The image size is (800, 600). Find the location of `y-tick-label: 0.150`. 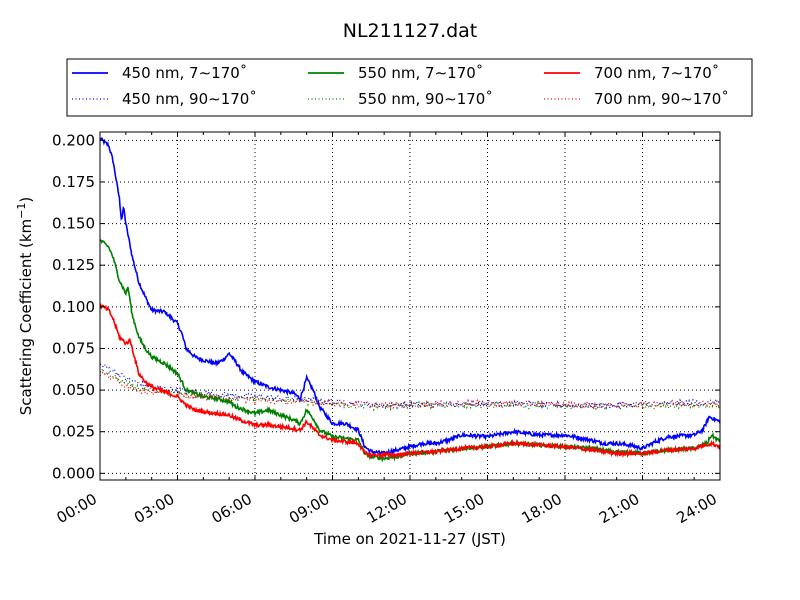

y-tick-label: 0.150 is located at coordinates (73, 224).